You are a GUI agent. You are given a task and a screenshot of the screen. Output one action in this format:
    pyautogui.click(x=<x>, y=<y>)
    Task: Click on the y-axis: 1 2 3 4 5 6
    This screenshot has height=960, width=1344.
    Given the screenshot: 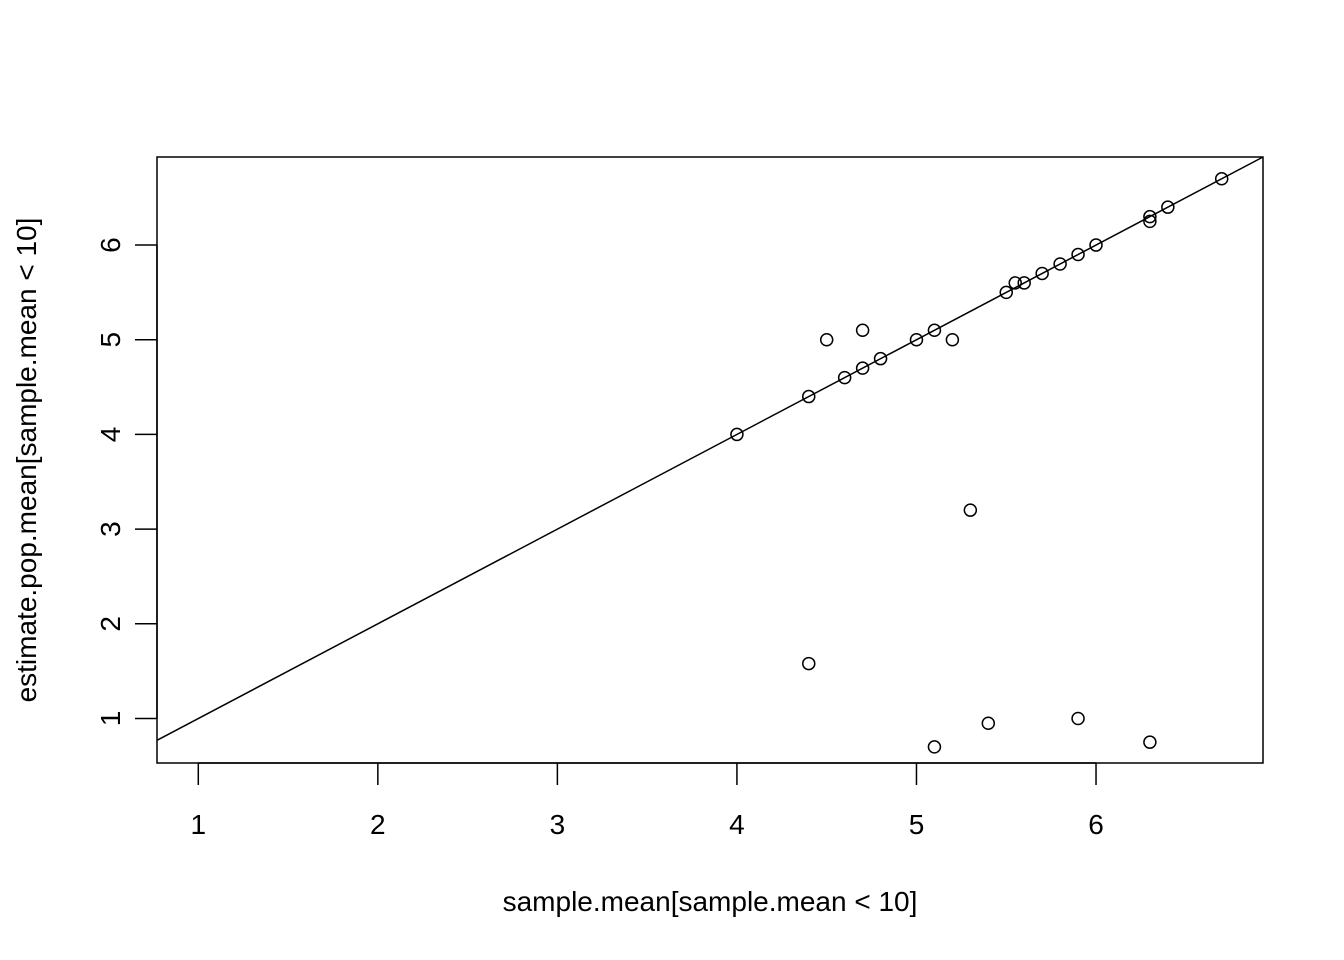 What is the action you would take?
    pyautogui.click(x=126, y=482)
    